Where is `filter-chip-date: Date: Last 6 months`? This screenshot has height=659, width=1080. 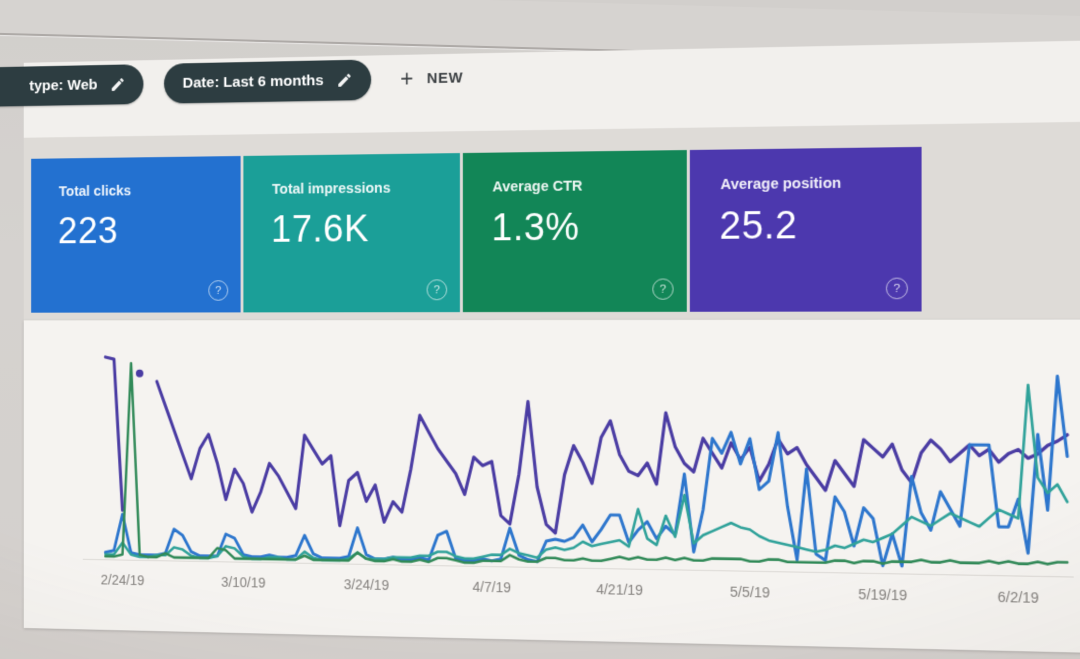
filter-chip-date: Date: Last 6 months is located at coordinates (267, 81).